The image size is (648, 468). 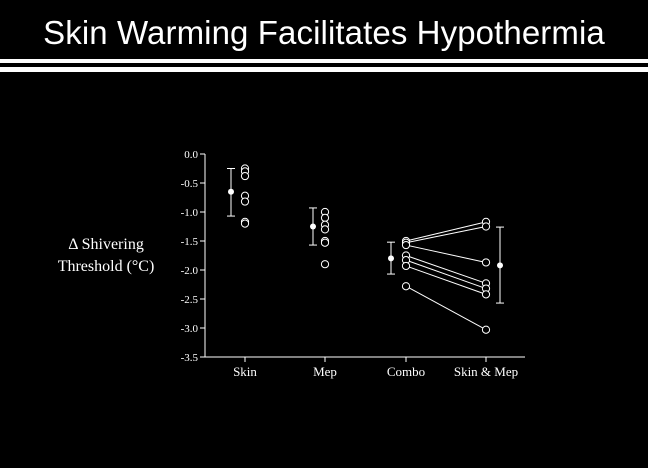 What do you see at coordinates (324, 69) in the screenshot?
I see `title-divider-bottom` at bounding box center [324, 69].